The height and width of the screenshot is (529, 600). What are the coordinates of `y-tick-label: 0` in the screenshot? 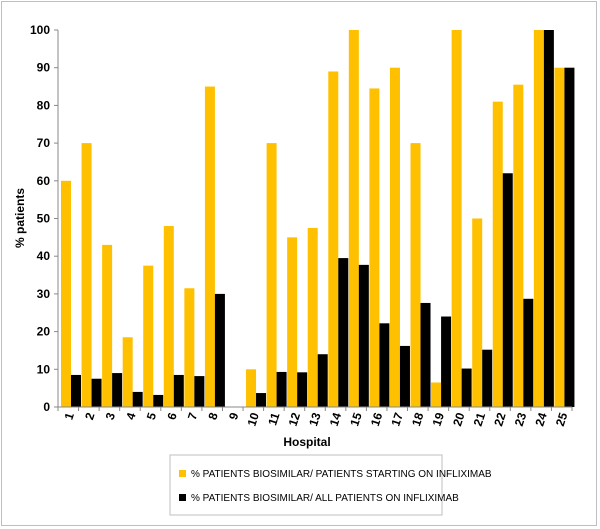 It's located at (46, 407).